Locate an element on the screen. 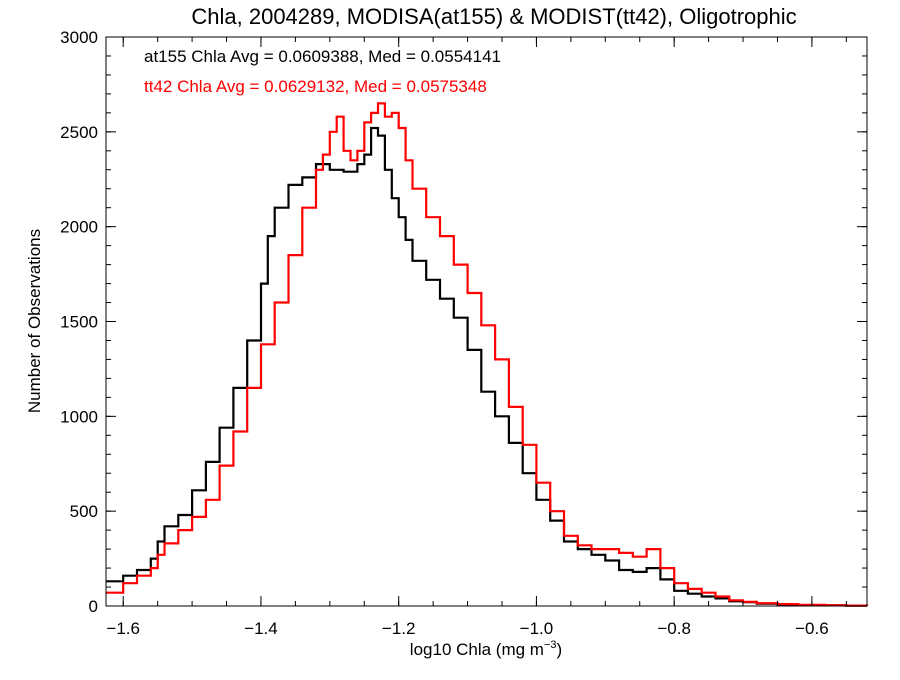 This screenshot has width=900, height=680. x-tick-label: −0.6 is located at coordinates (812, 628).